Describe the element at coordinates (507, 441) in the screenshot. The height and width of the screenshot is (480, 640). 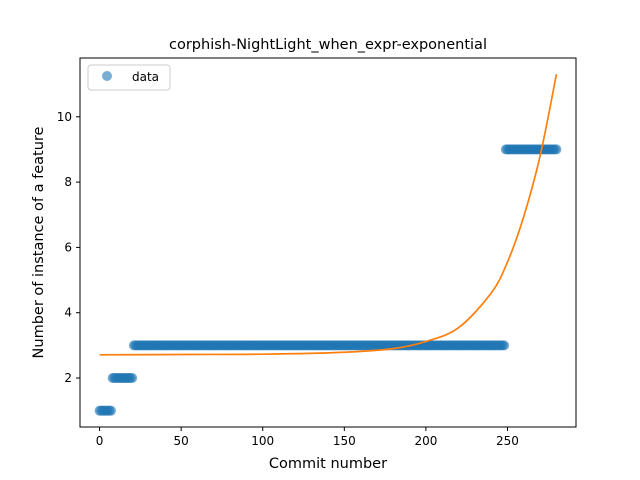
I see `x-tick-label: 250` at that location.